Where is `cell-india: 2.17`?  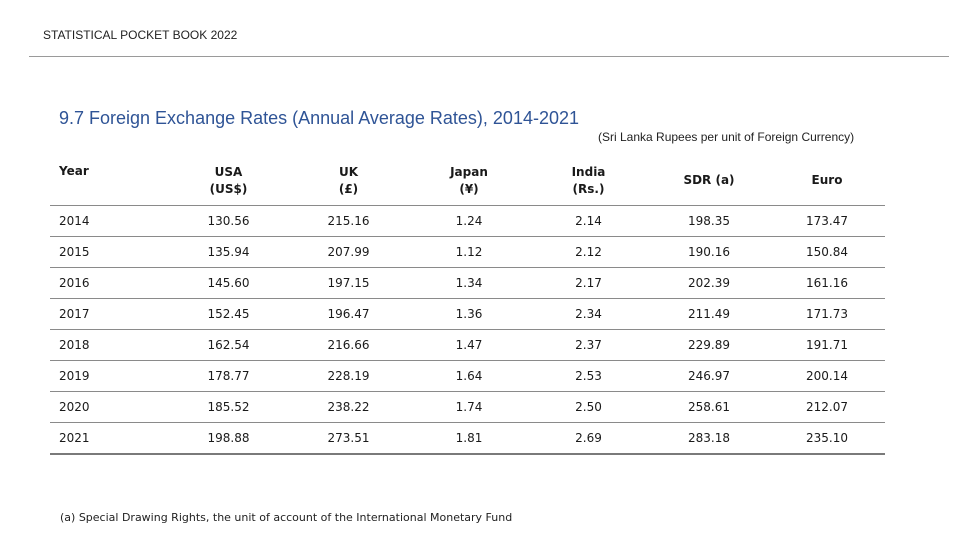 cell-india: 2.17 is located at coordinates (588, 283).